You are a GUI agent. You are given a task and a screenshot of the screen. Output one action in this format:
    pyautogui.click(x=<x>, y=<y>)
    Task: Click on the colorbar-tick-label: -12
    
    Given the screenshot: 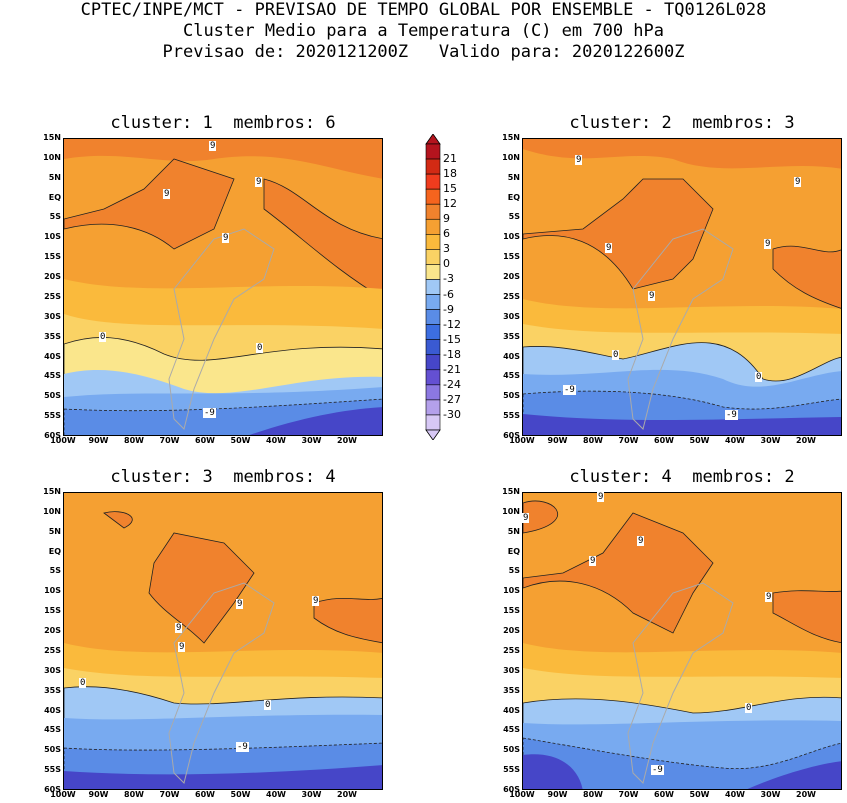 What is the action you would take?
    pyautogui.click(x=452, y=324)
    